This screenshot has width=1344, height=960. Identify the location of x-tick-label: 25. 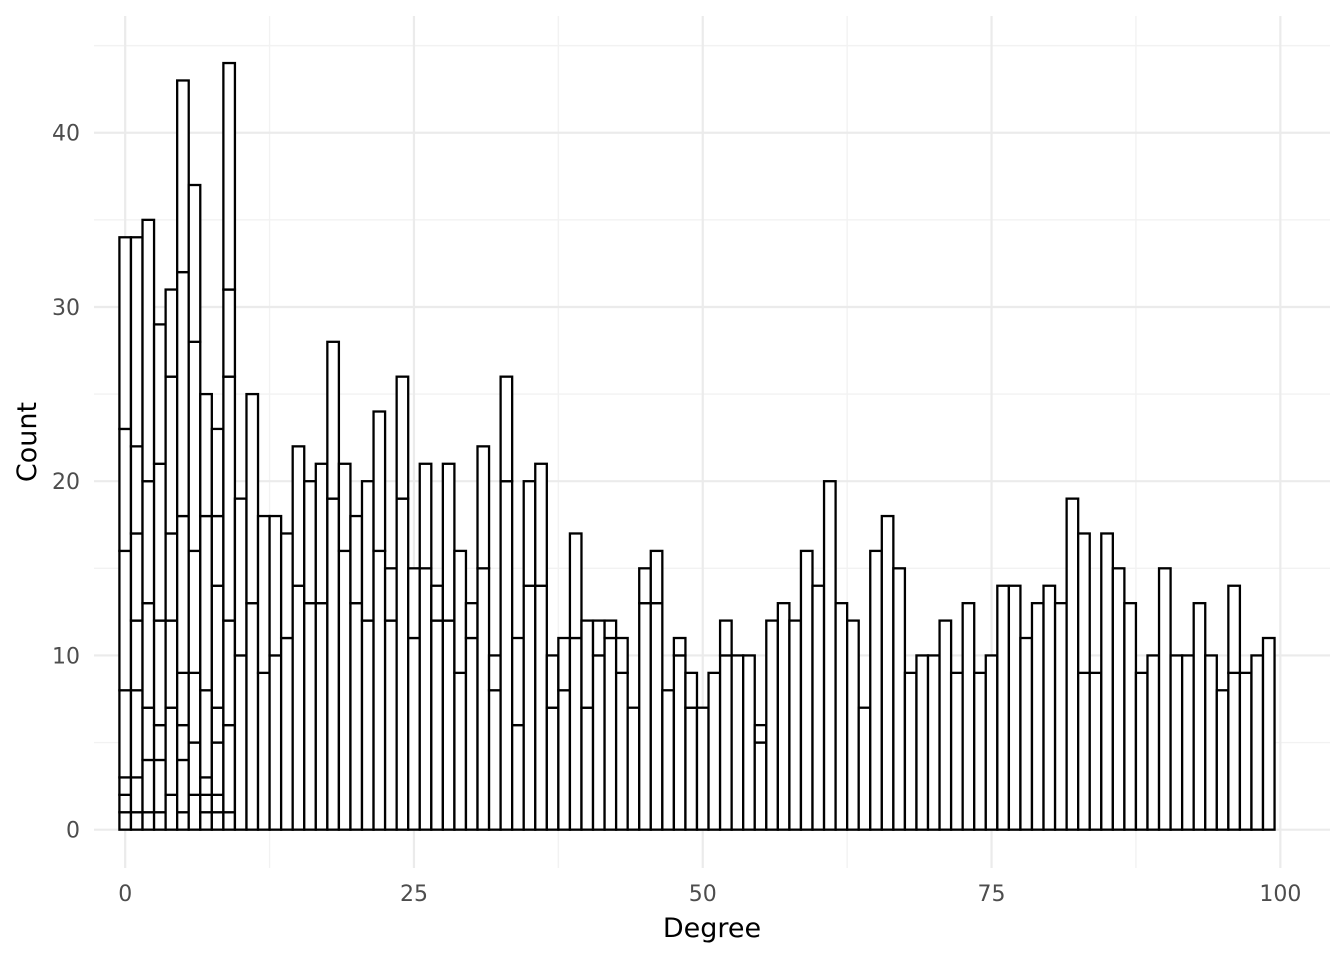
(414, 894).